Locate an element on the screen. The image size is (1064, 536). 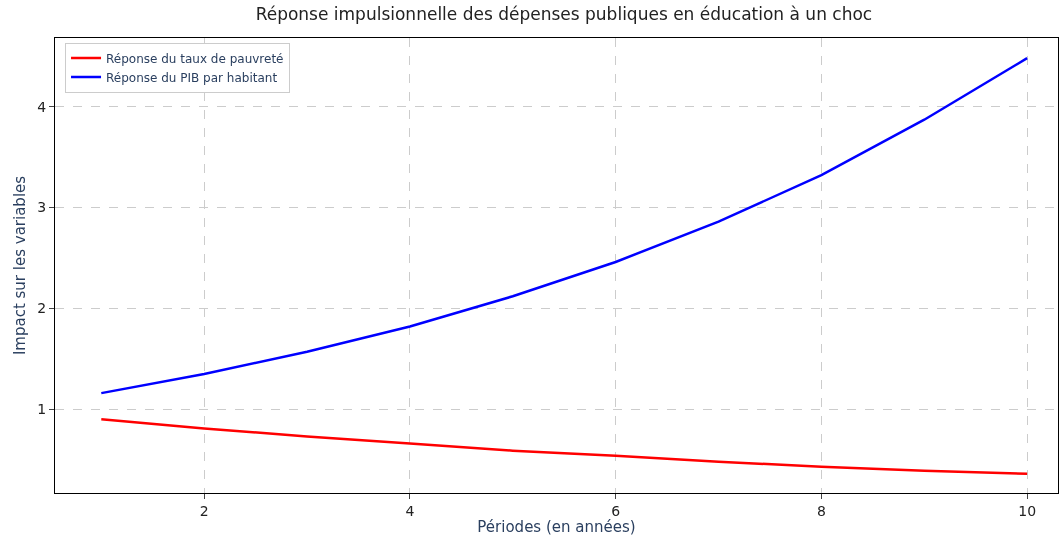
chart-title: Réponse impulsionnelle des dépenses publiques en éducation à un choc is located at coordinates (564, 13).